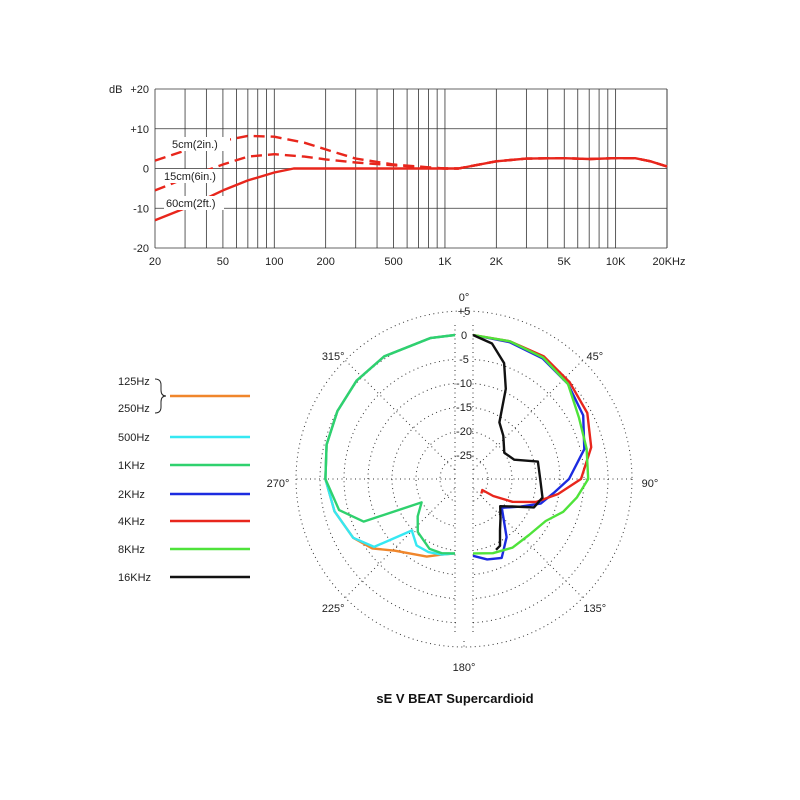 Image resolution: width=800 pixels, height=800 pixels. What do you see at coordinates (141, 209) in the screenshot?
I see `y-tick-label: -10` at bounding box center [141, 209].